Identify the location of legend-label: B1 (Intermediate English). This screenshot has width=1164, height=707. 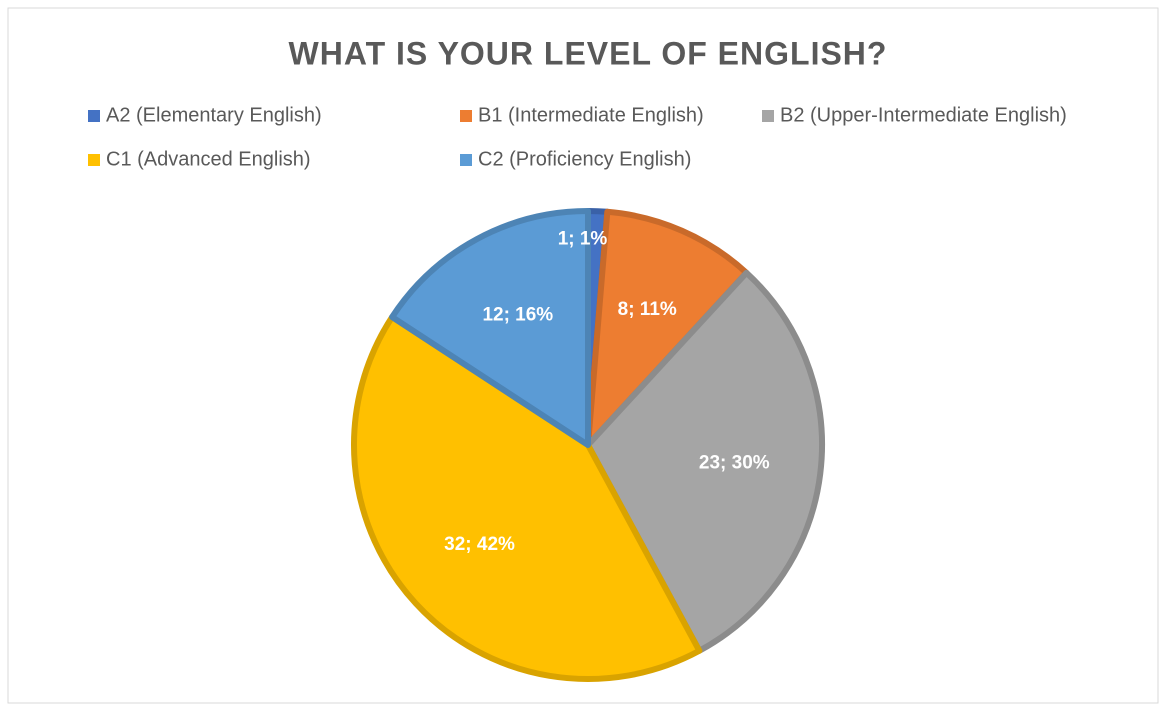
(591, 115).